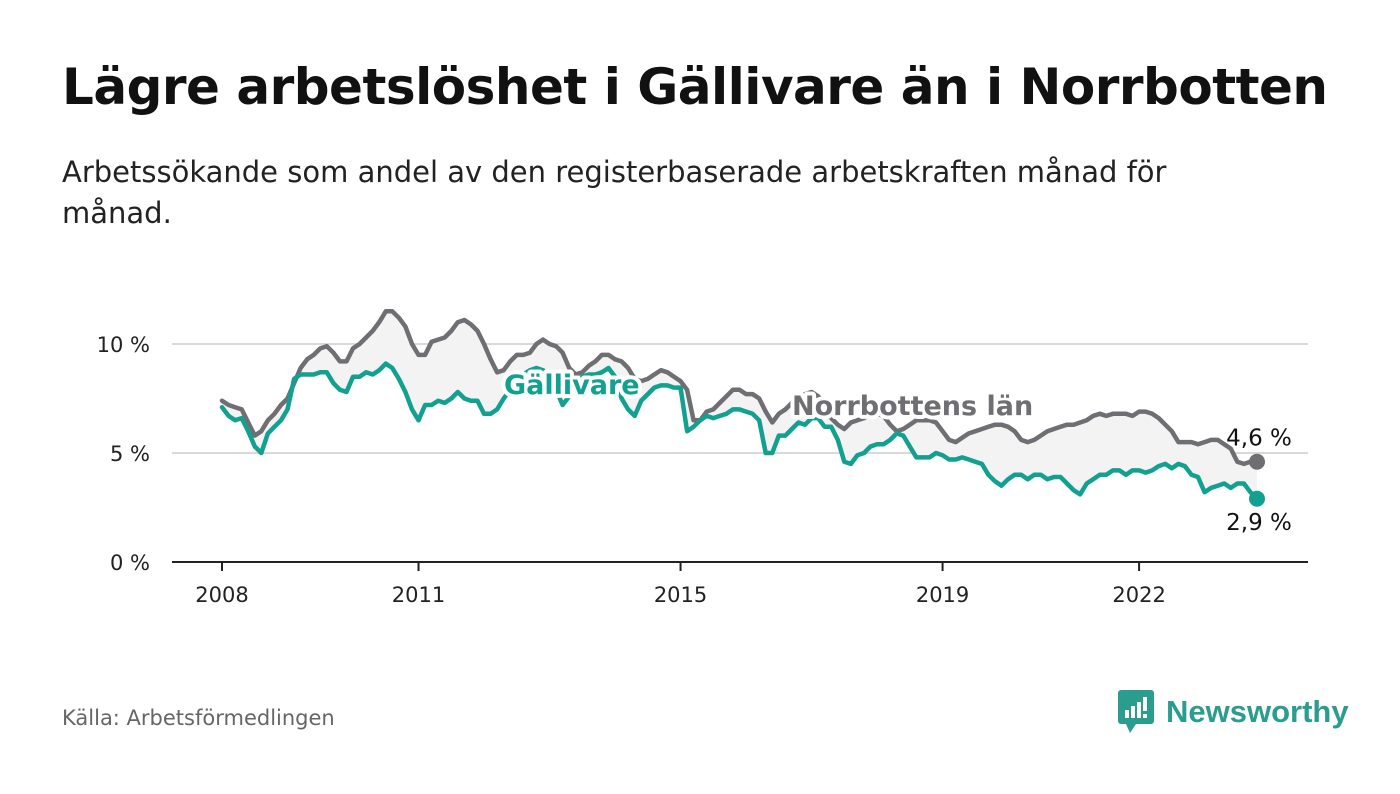  What do you see at coordinates (130, 563) in the screenshot?
I see `y-tick-label: 0 %` at bounding box center [130, 563].